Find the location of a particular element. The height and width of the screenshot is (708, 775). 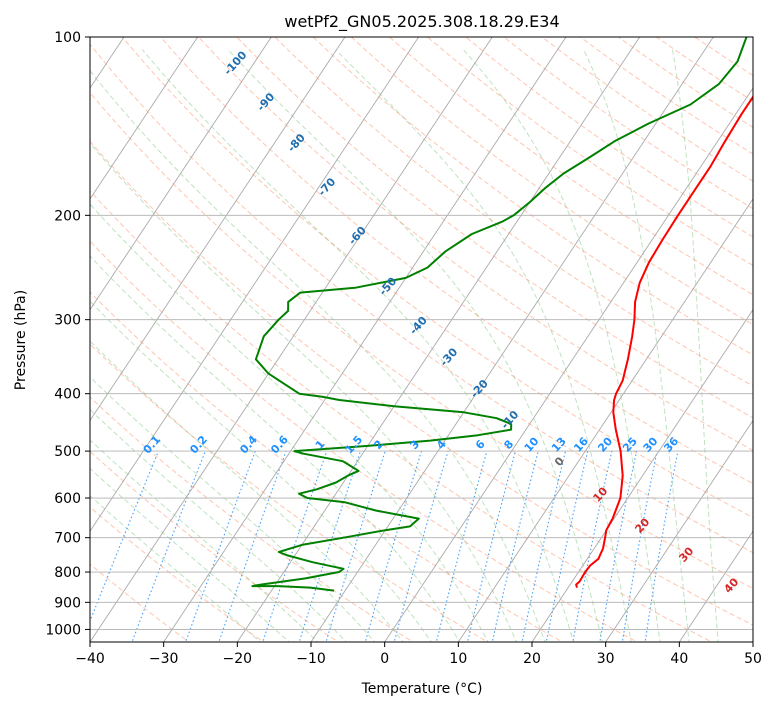

mixing-ratio-label: 10 is located at coordinates (532, 444).